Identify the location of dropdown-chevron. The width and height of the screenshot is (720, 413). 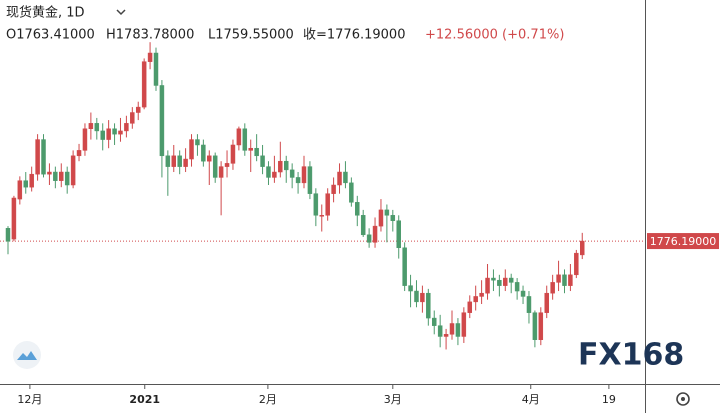
(121, 12).